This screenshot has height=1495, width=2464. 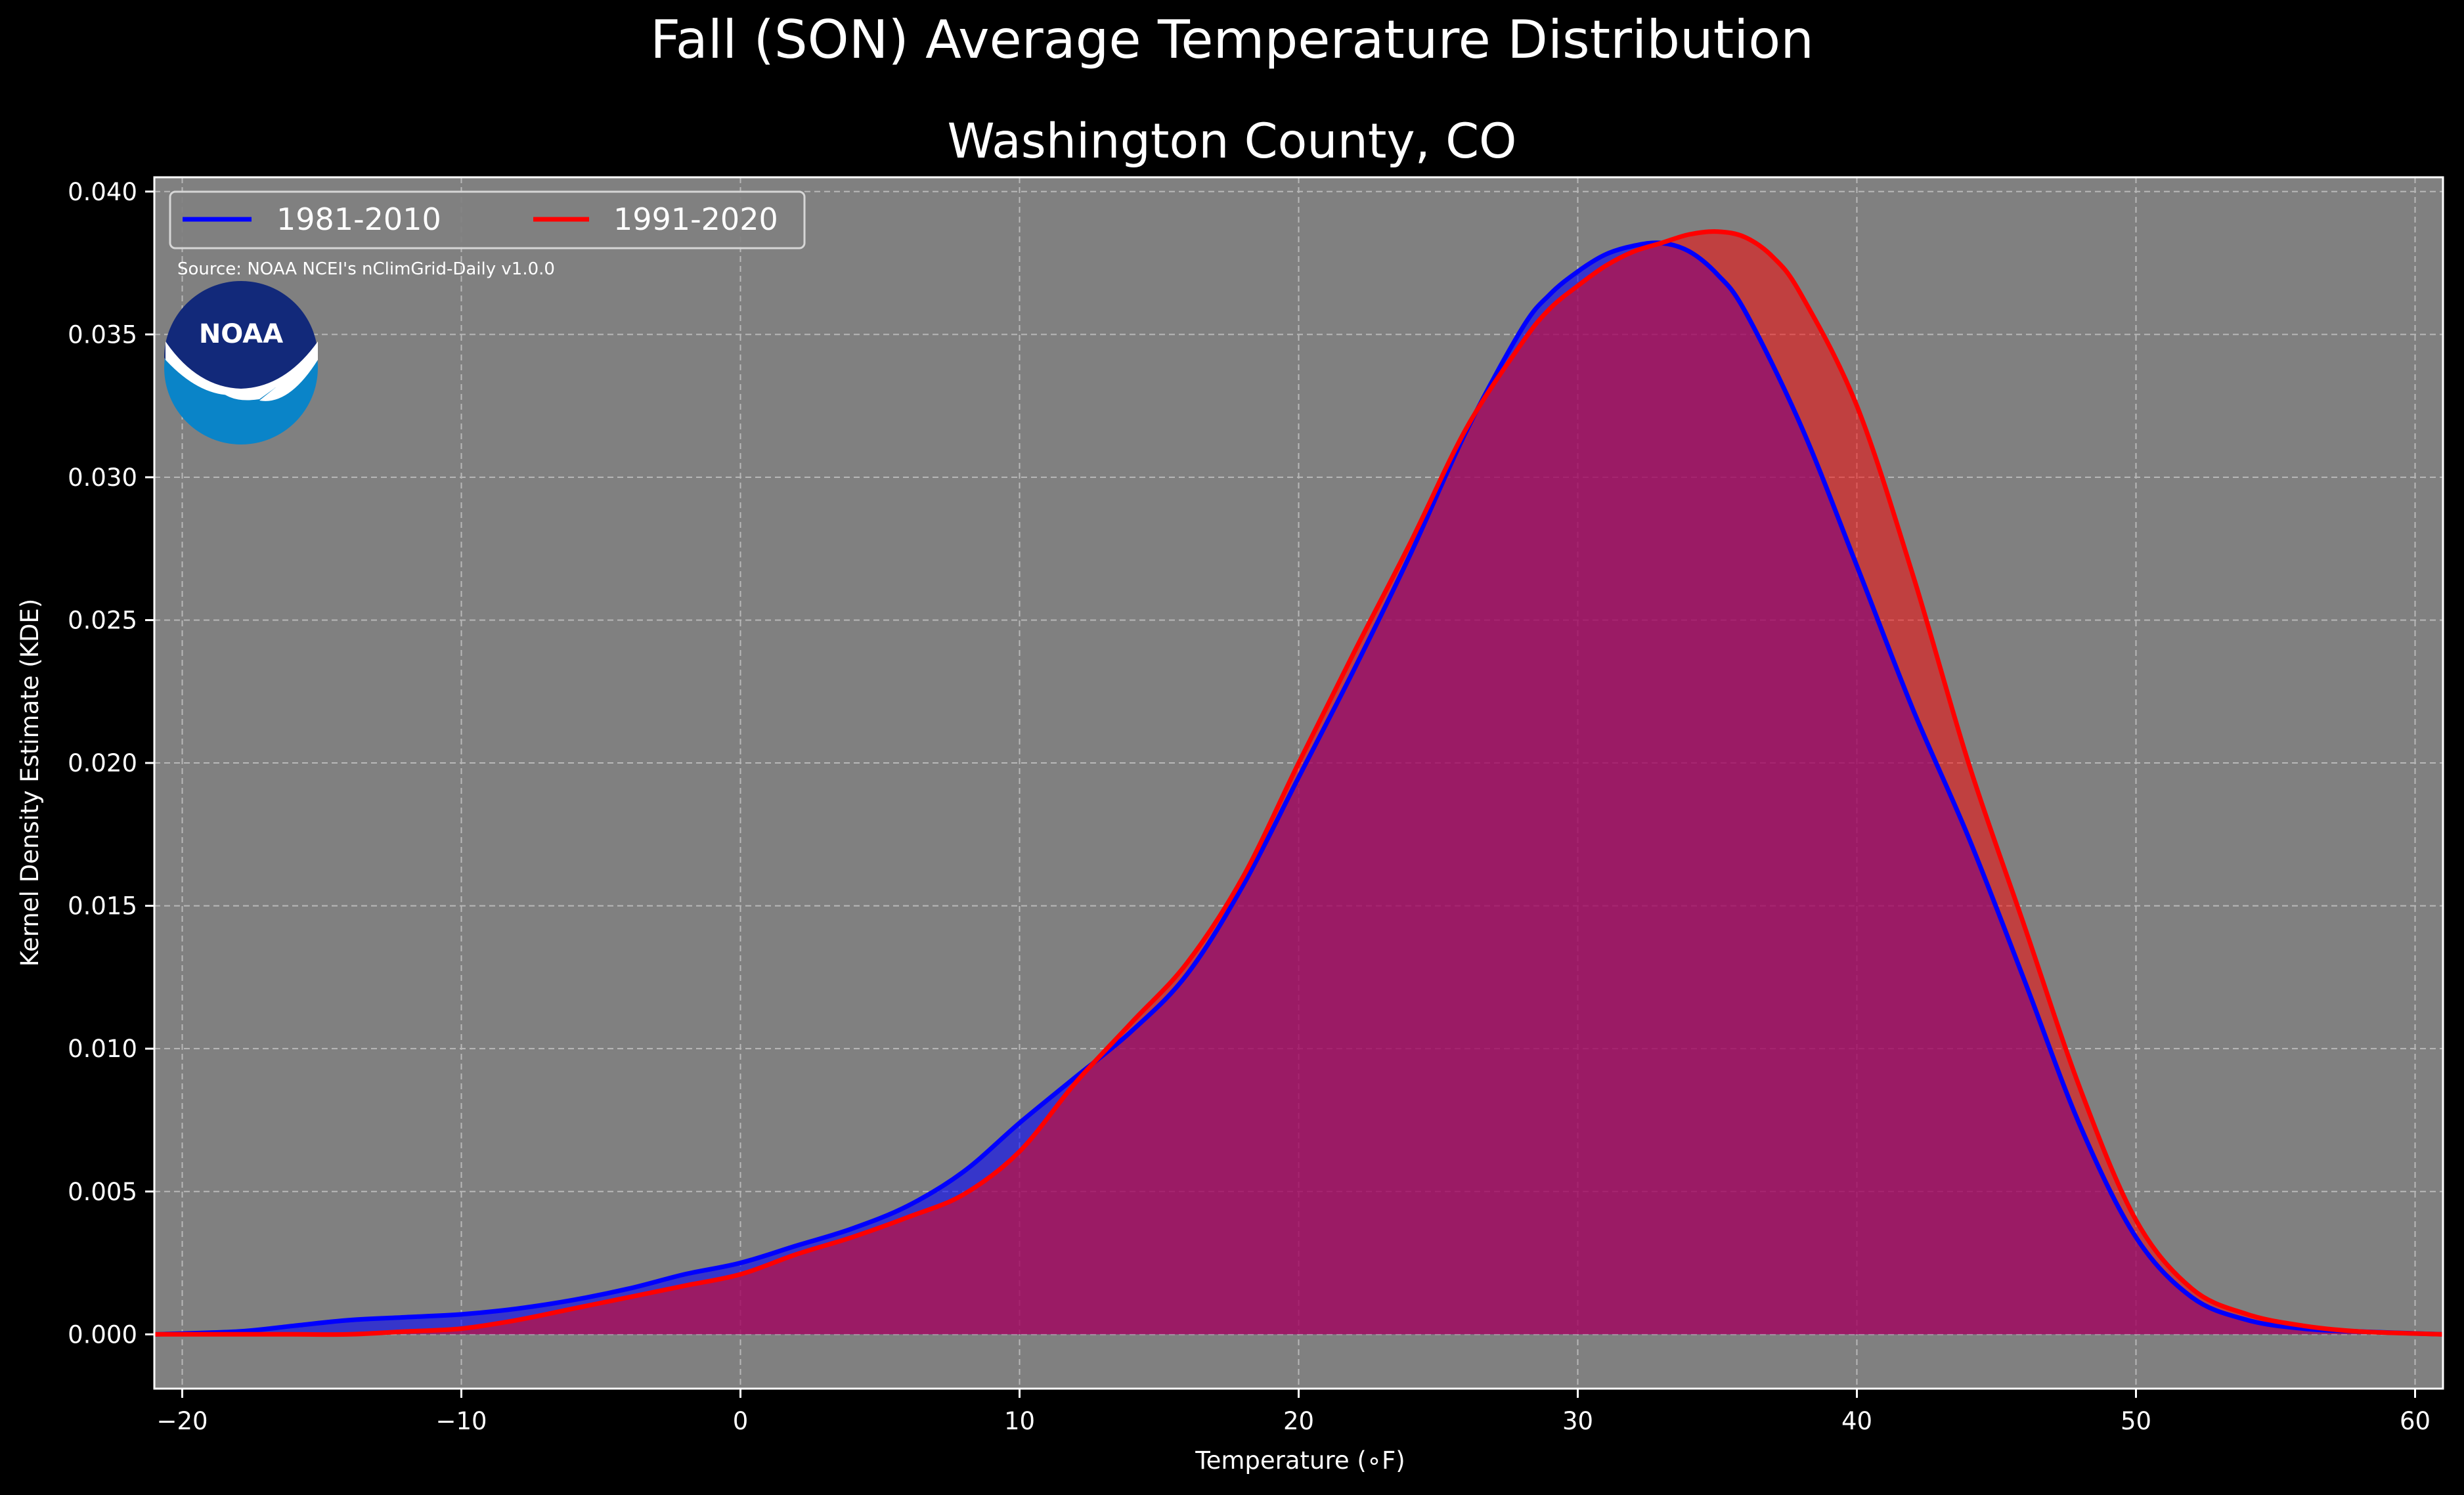 I want to click on y-tick-label: 0.000, so click(x=102, y=1334).